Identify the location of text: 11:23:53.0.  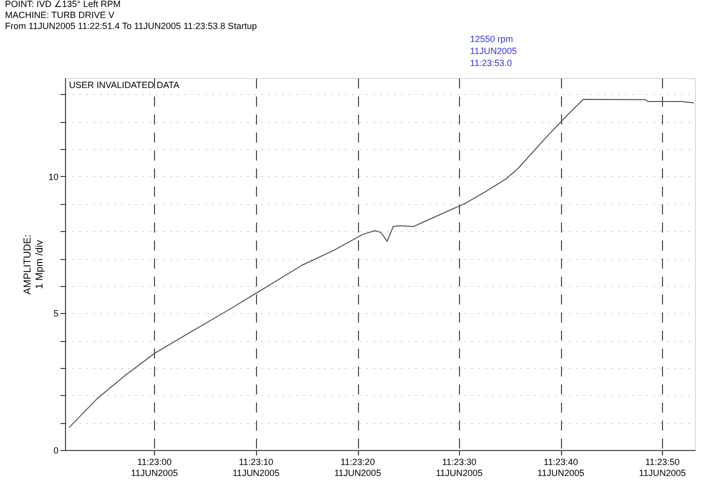
(491, 63).